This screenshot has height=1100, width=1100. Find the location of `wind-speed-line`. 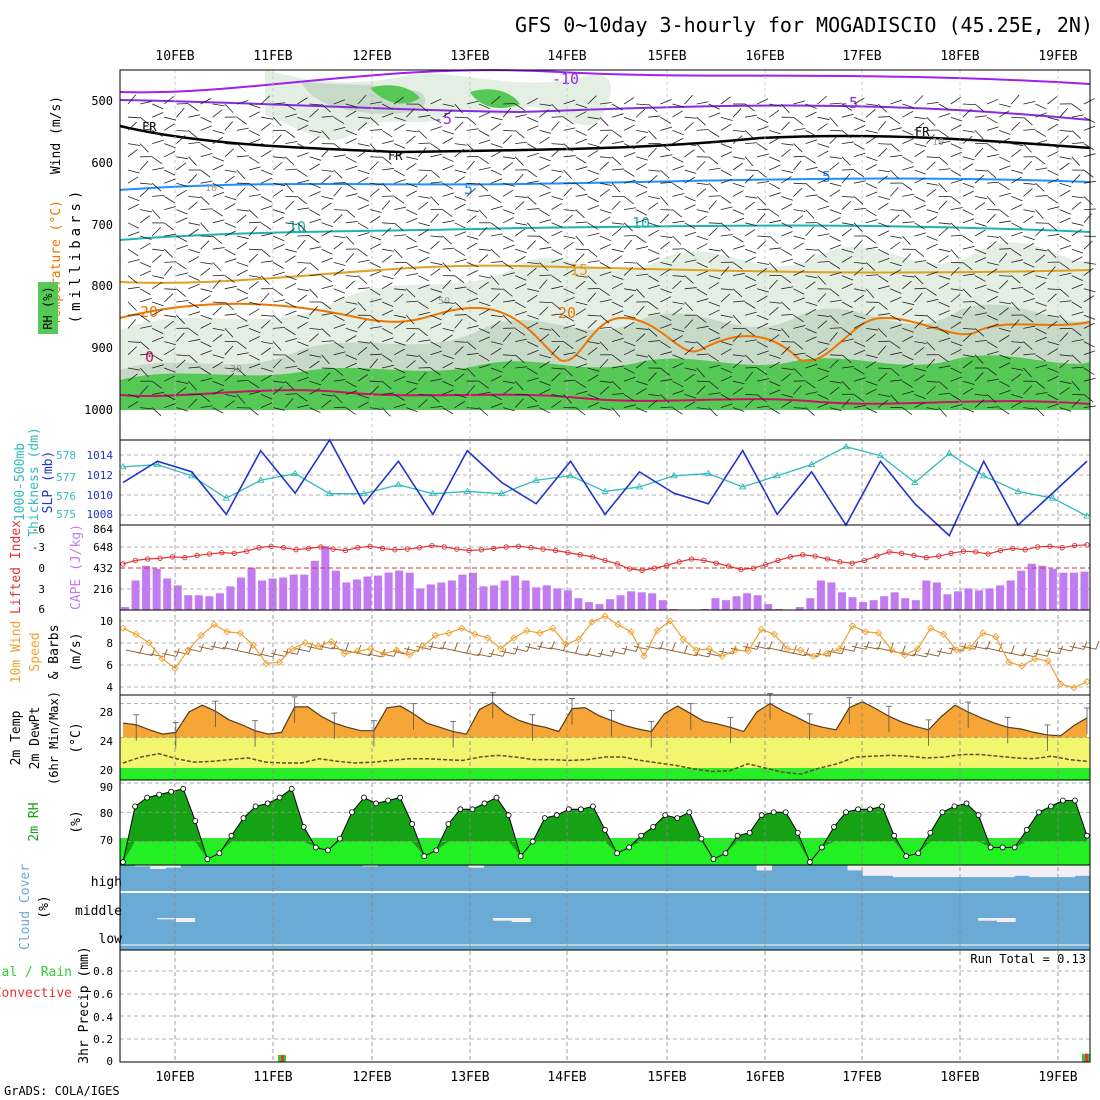

wind-speed-line is located at coordinates (605, 652).